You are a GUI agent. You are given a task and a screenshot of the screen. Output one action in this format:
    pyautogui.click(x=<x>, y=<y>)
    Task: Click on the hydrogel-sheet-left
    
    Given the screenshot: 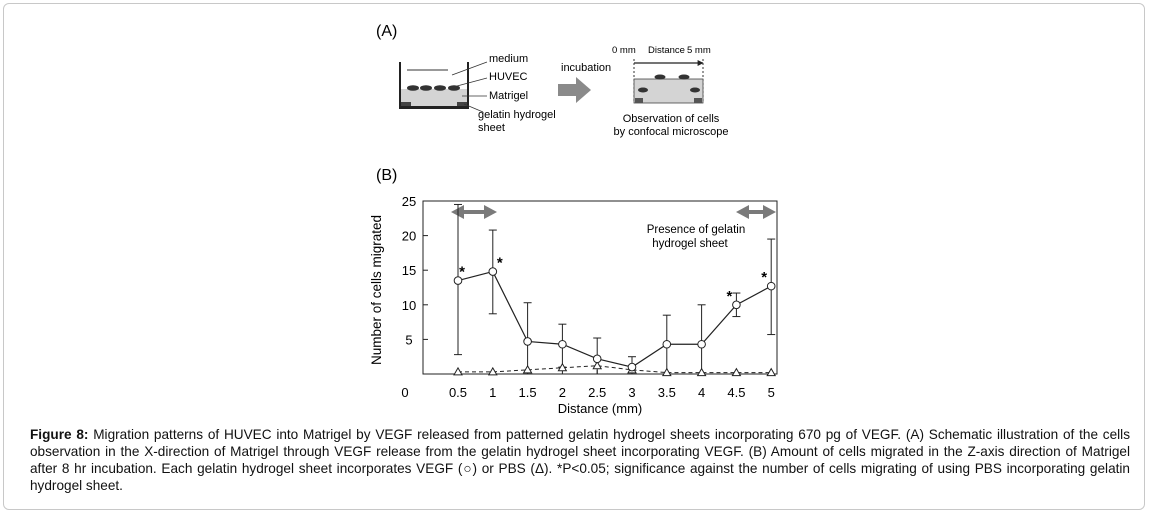 What is the action you would take?
    pyautogui.click(x=406, y=104)
    